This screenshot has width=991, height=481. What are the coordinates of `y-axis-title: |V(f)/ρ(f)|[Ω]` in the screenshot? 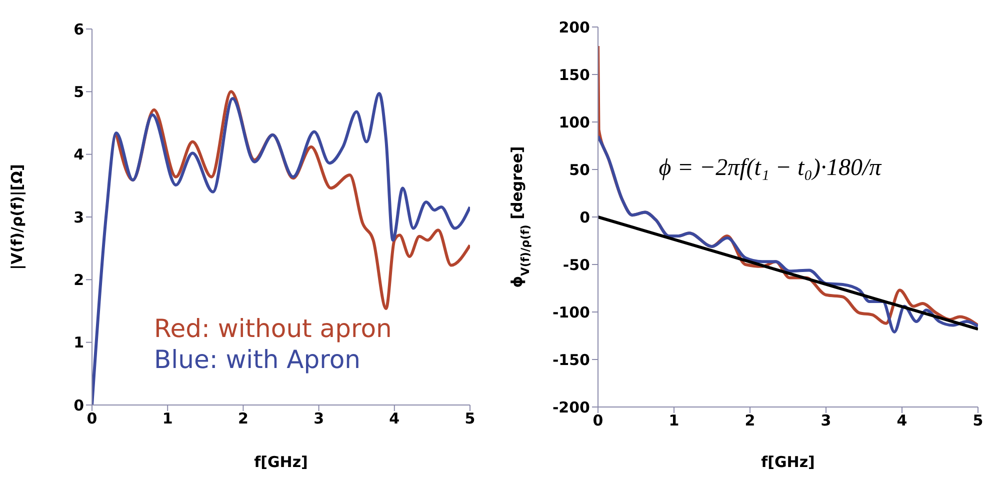 It's located at (17, 217).